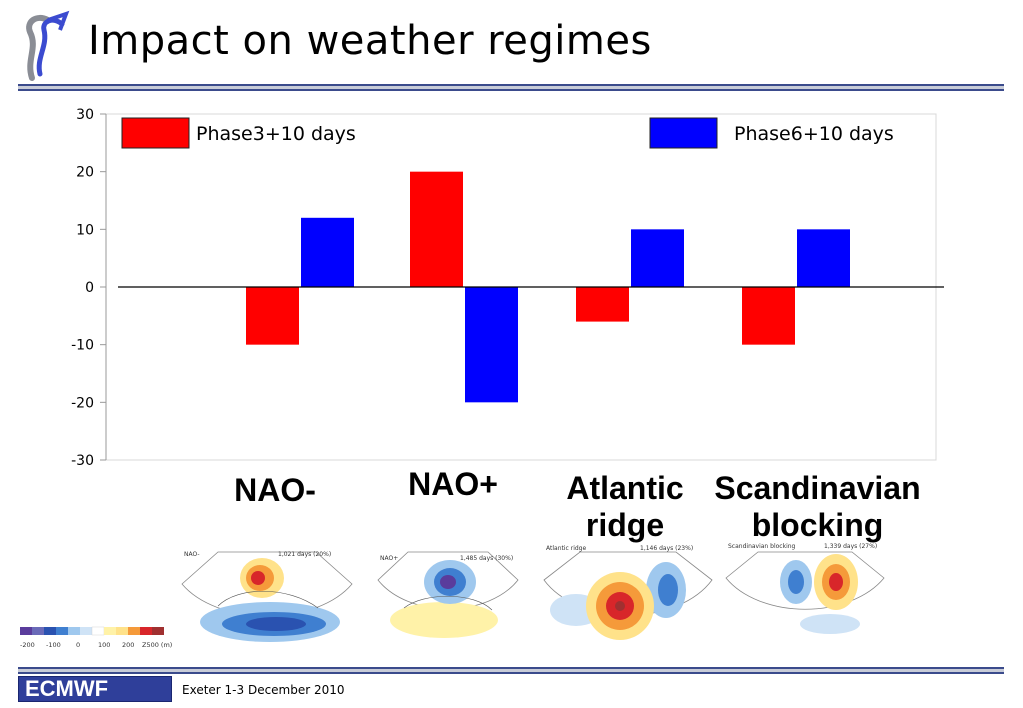 The height and width of the screenshot is (708, 1023). Describe the element at coordinates (27, 645) in the screenshot. I see `colorbar-tick-1: -200` at that location.